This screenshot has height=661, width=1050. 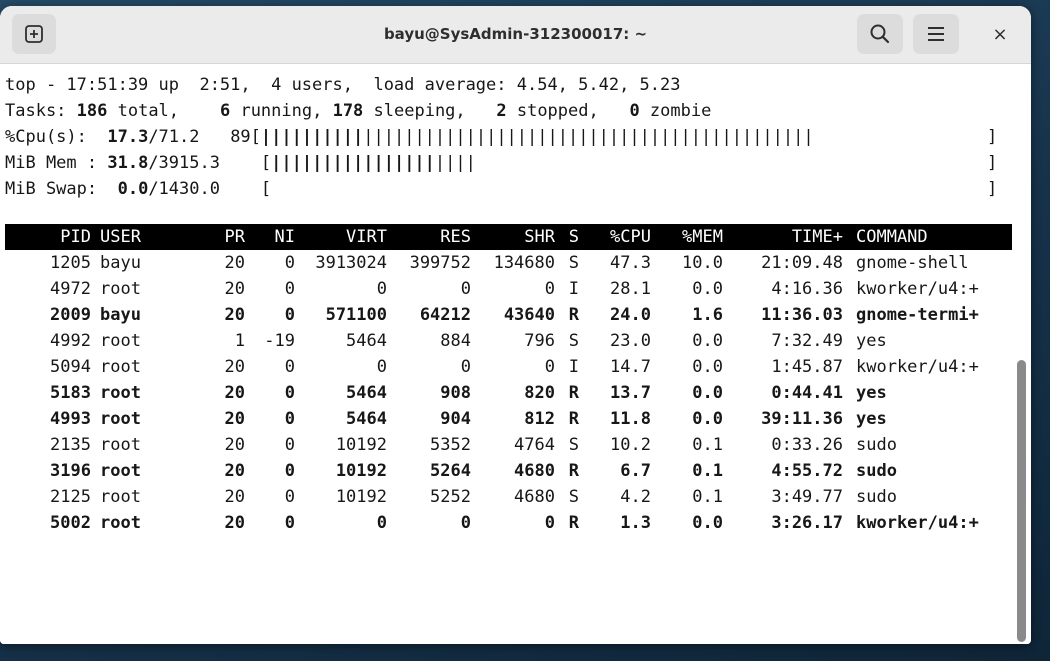 I want to click on tasks-sleeping: 178, so click(x=348, y=111).